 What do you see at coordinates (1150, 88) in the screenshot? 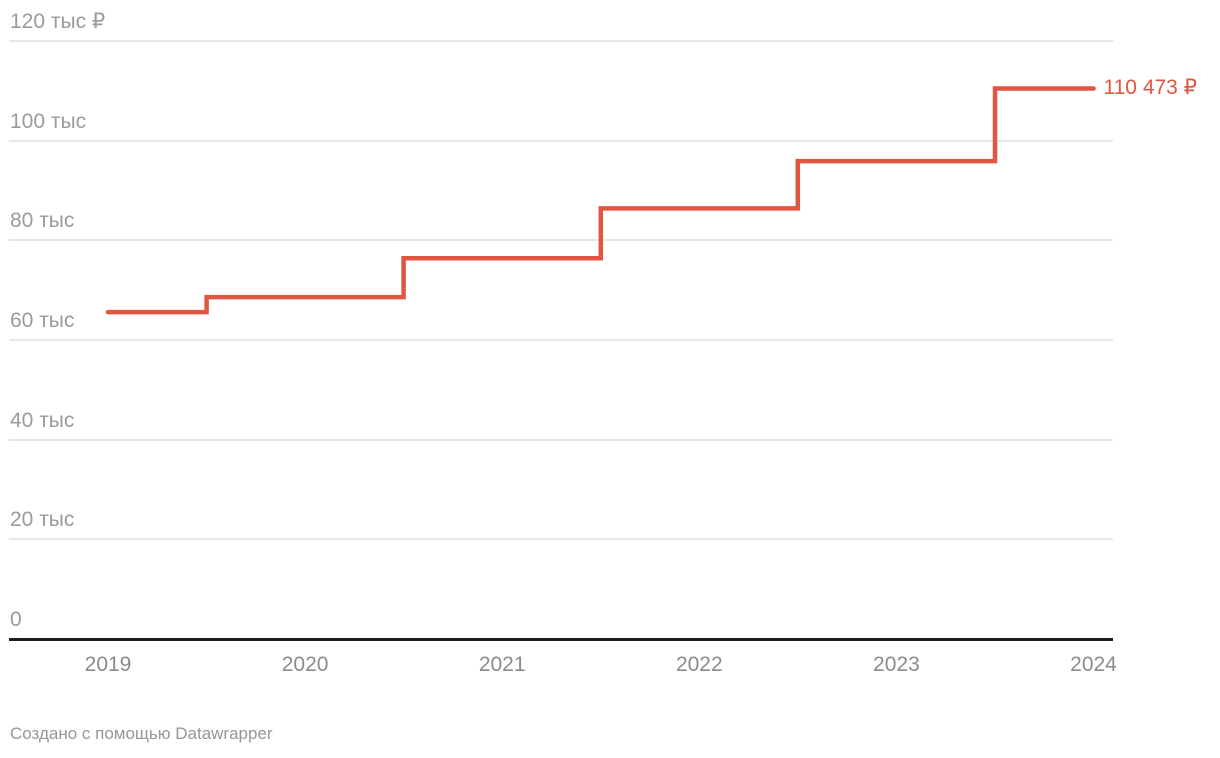
I see `value-label: 110 473 ₽` at bounding box center [1150, 88].